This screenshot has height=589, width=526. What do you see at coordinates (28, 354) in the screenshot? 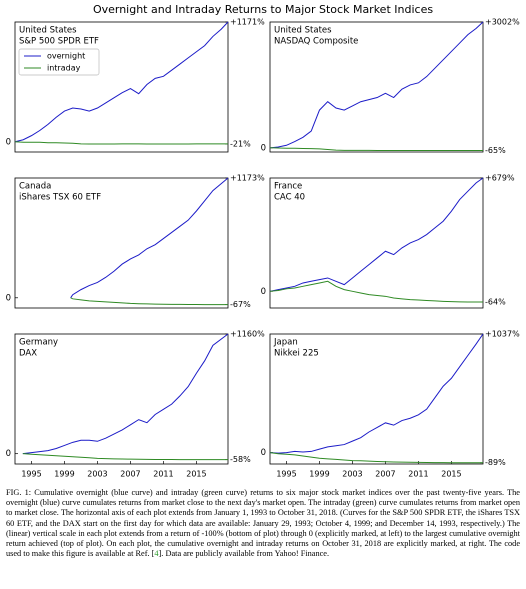
I see `panel-subtitle: DAX` at bounding box center [28, 354].